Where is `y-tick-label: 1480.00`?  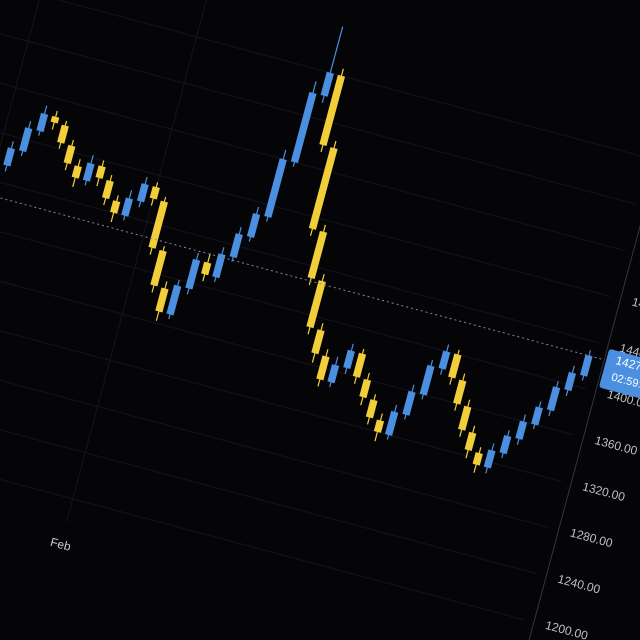 y-tick-label: 1480.00 is located at coordinates (635, 307).